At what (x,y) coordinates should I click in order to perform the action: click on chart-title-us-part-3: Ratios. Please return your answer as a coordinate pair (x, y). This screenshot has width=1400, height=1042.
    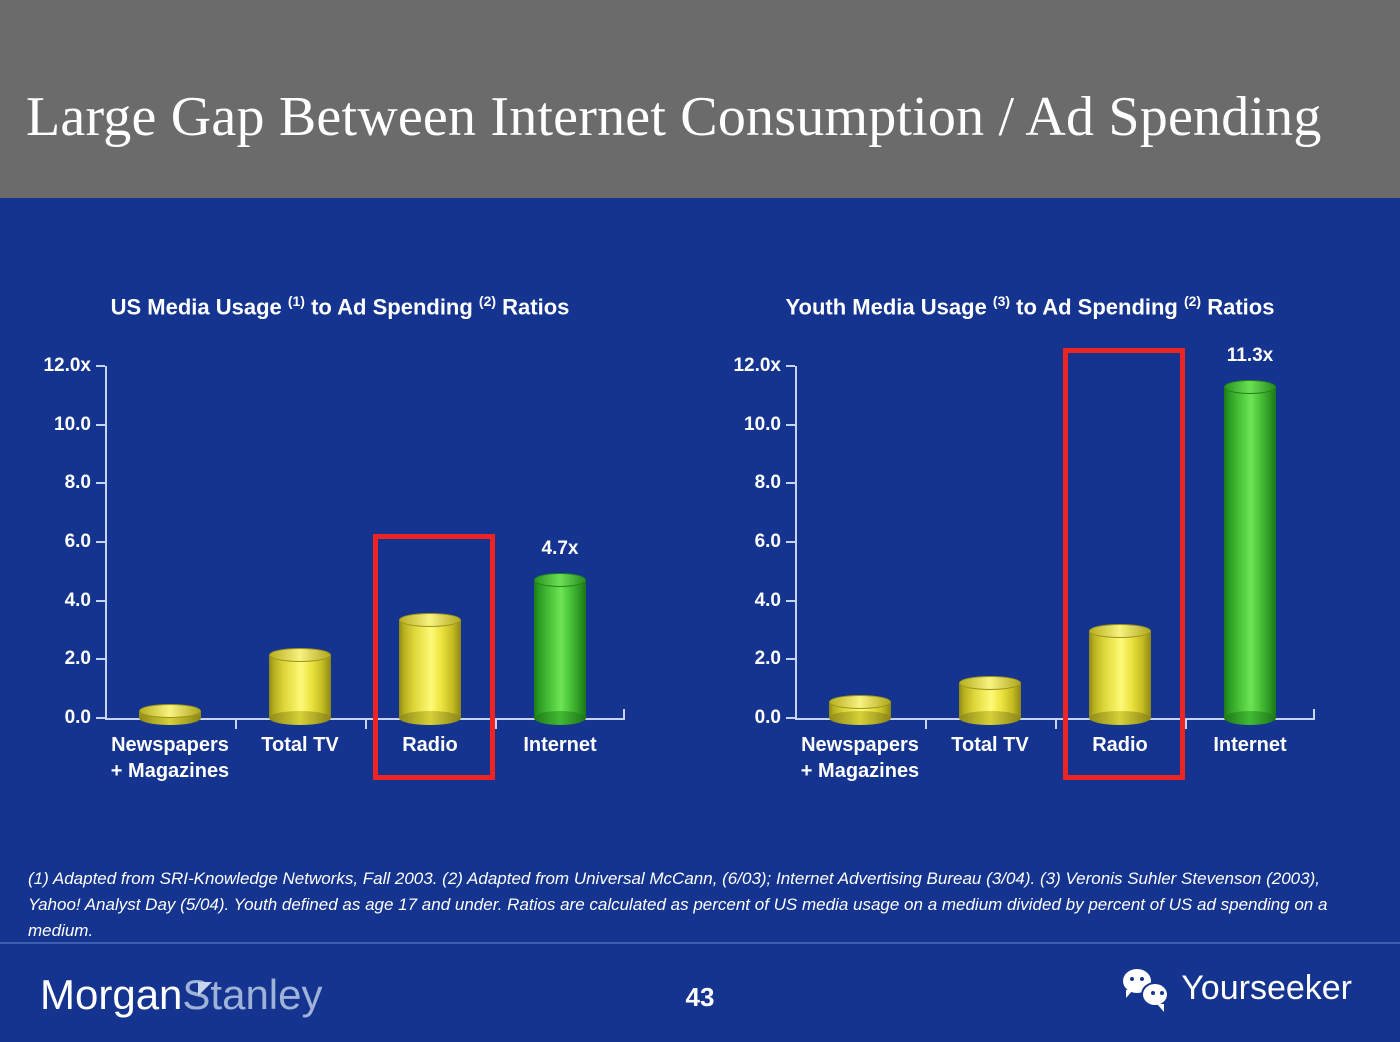
    Looking at the image, I should click on (533, 307).